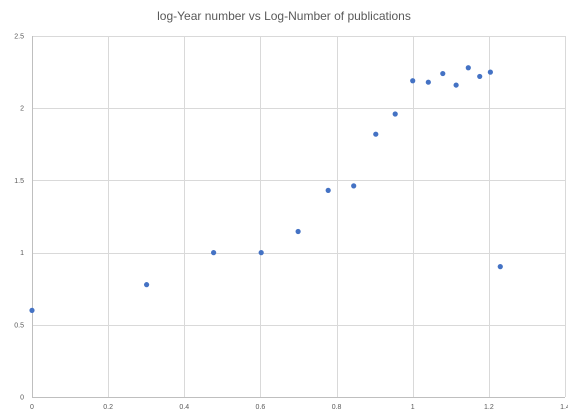  Describe the element at coordinates (22, 398) in the screenshot. I see `y-tick-label: 0` at that location.